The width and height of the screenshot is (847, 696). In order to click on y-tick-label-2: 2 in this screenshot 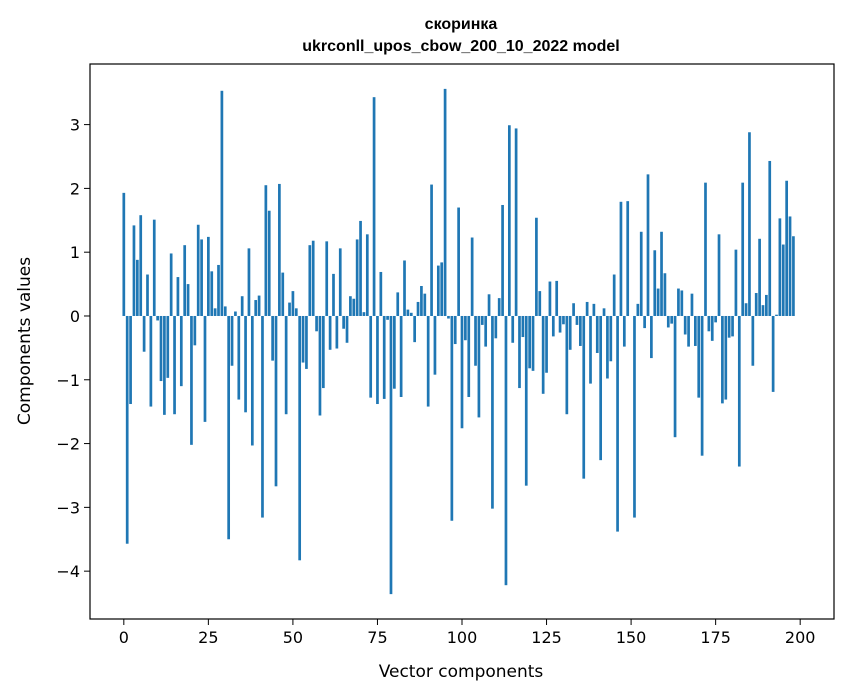, I will do `click(75, 188)`.